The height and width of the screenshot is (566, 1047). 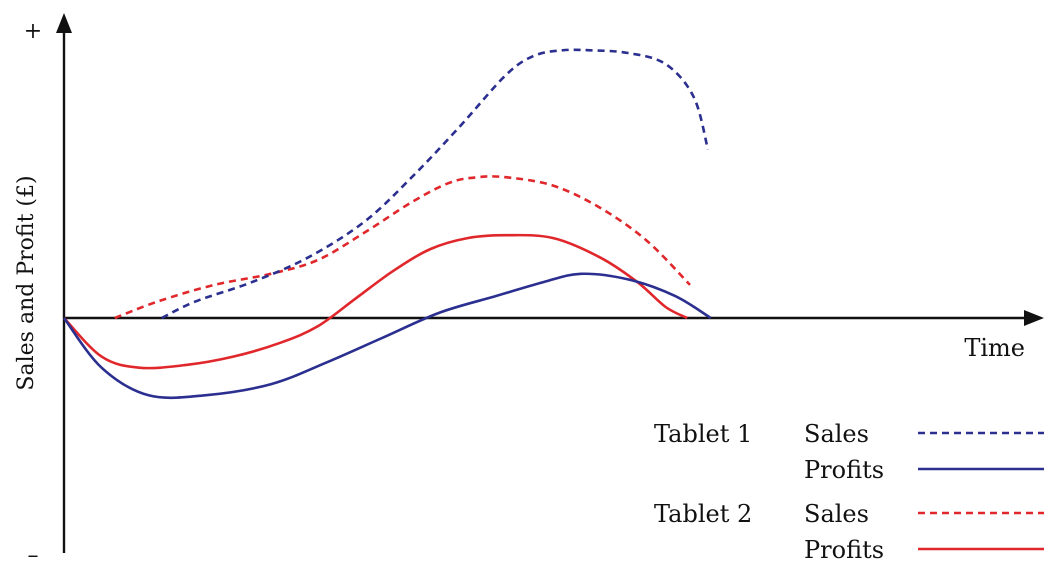 I want to click on legend-label-tablet-1-sales: Sales, so click(x=836, y=434).